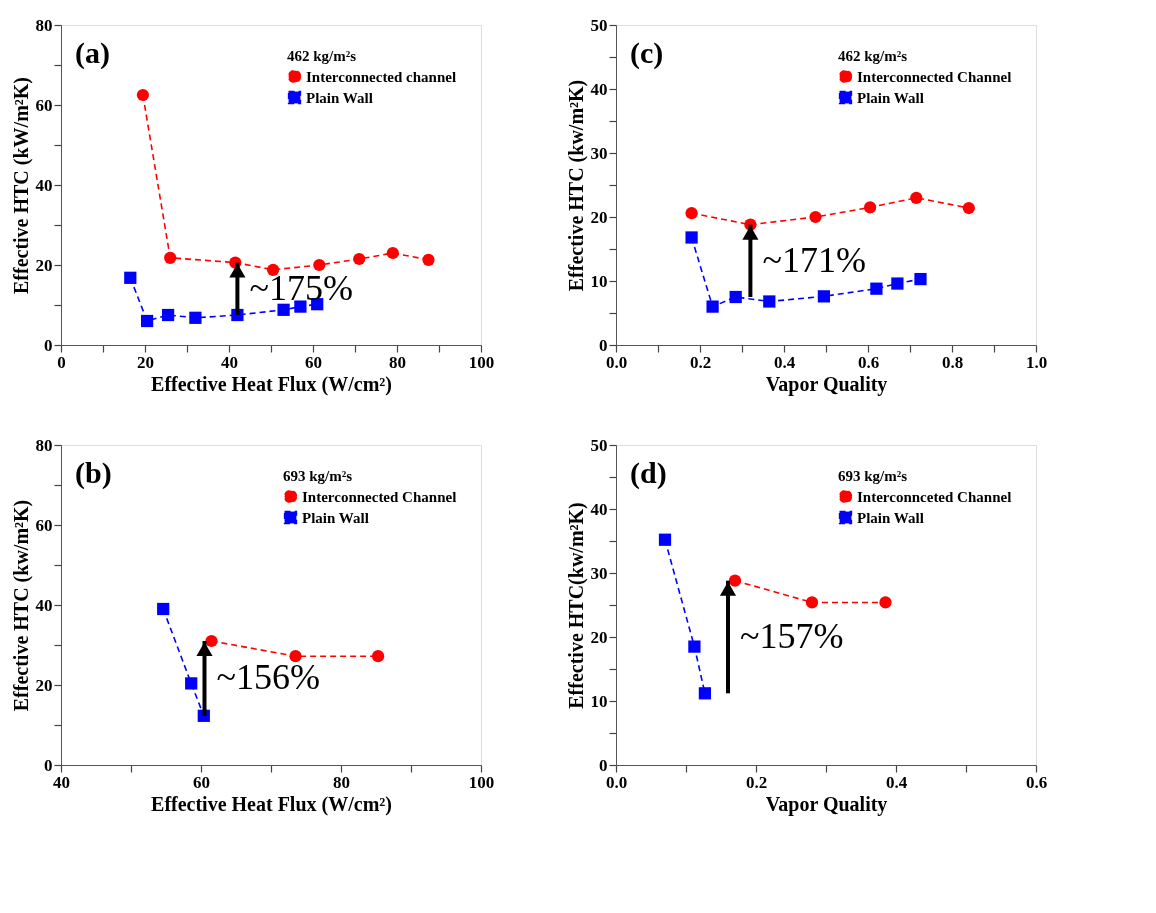  Describe the element at coordinates (1036, 362) in the screenshot. I see `x-tick-label: 1.0` at that location.